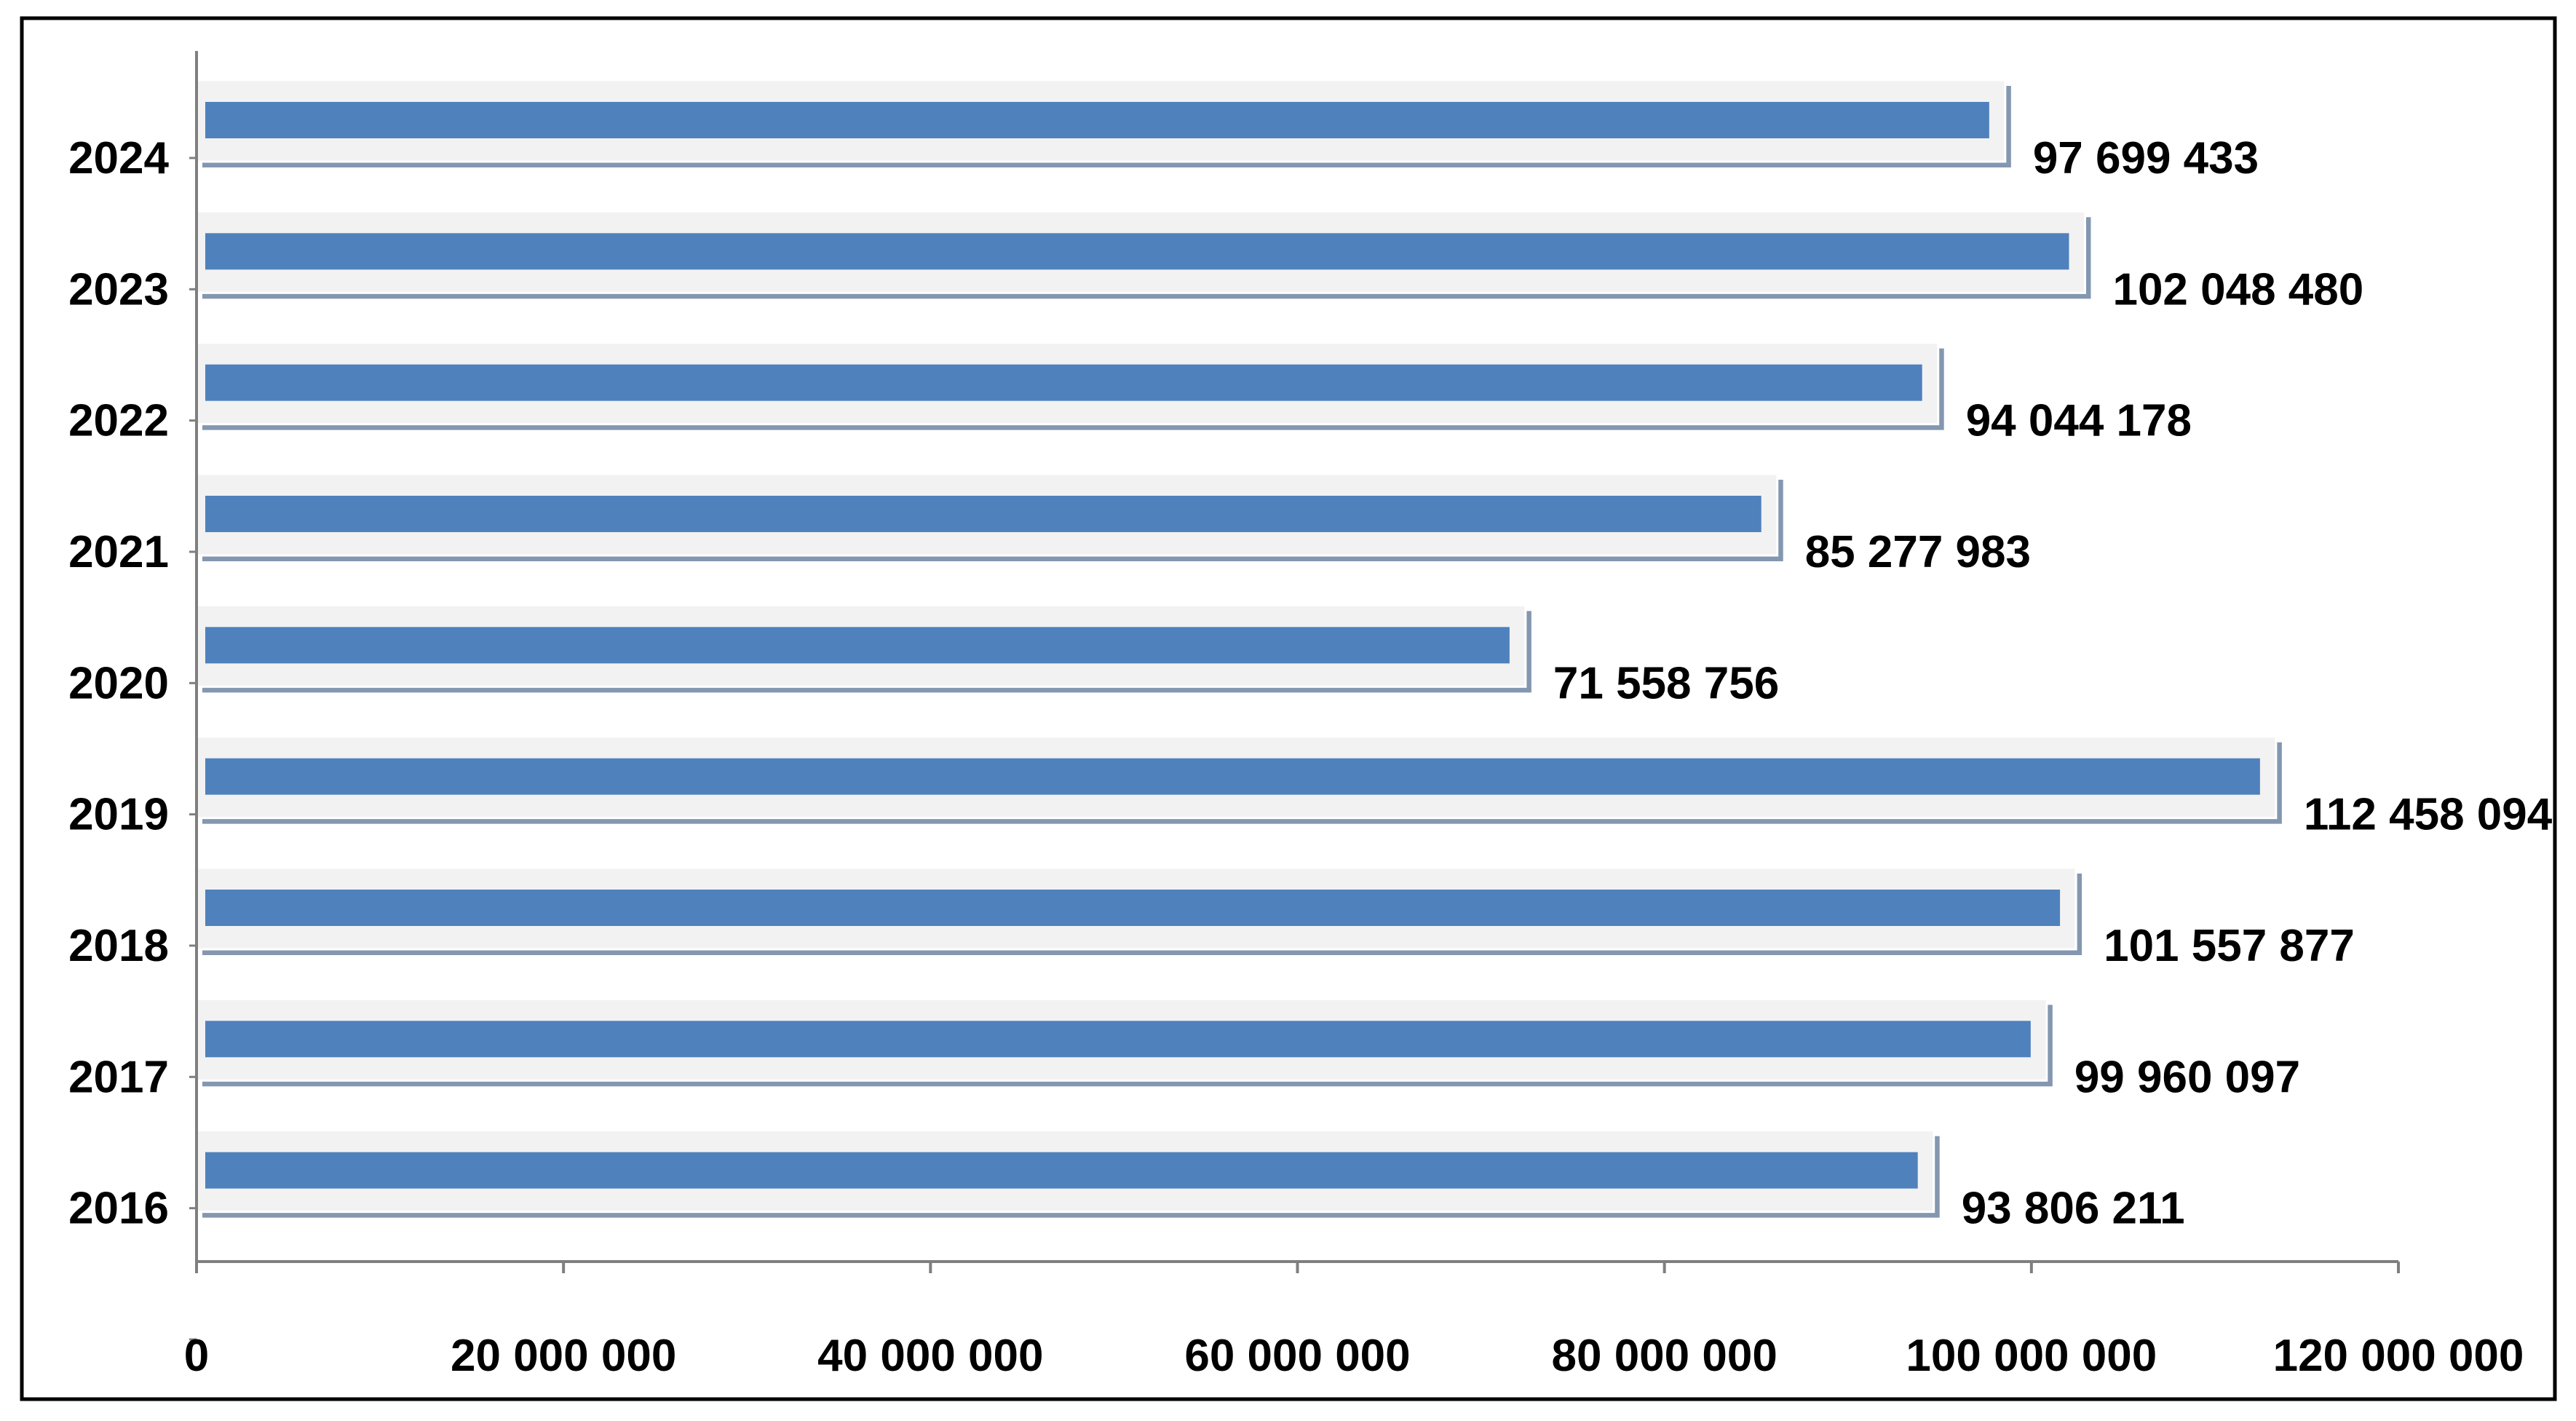 This screenshot has width=2576, height=1421. What do you see at coordinates (563, 1356) in the screenshot?
I see `x-tick-label: 20 000 000` at bounding box center [563, 1356].